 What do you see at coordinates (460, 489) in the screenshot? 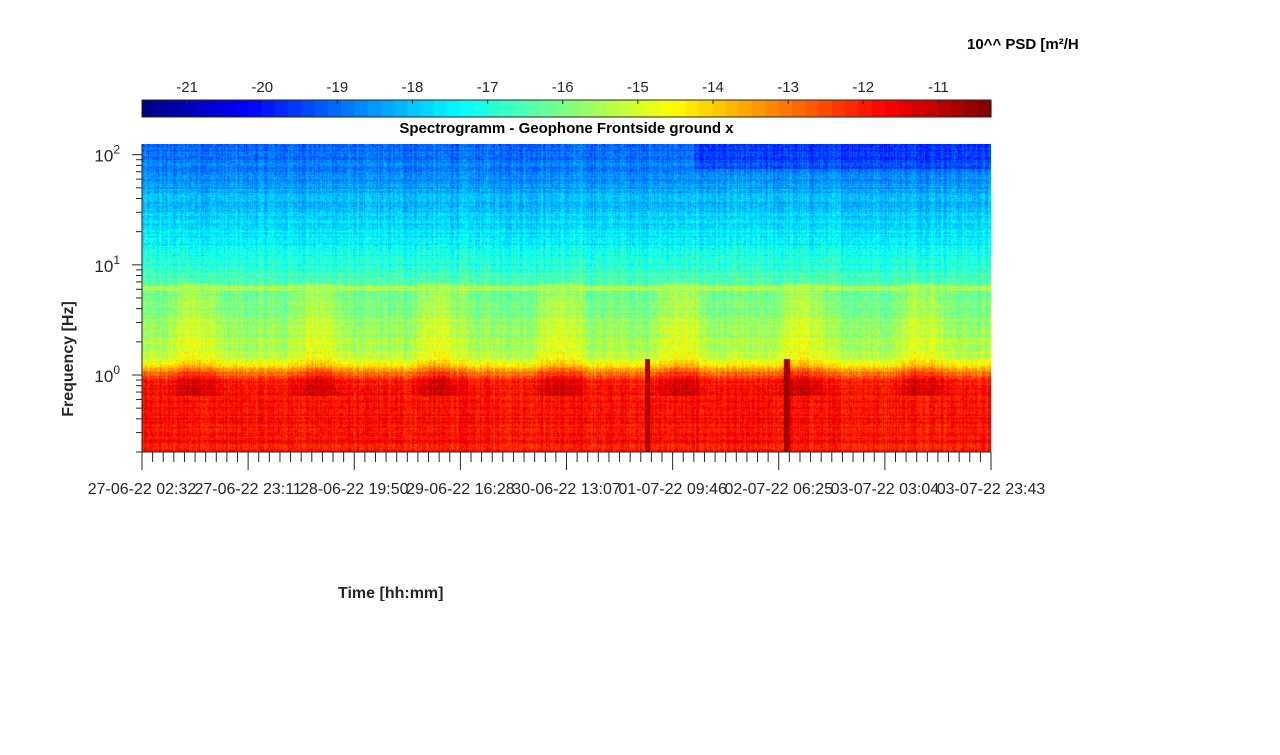
I see `x-tick-label: 29-06-22 16:28` at bounding box center [460, 489].